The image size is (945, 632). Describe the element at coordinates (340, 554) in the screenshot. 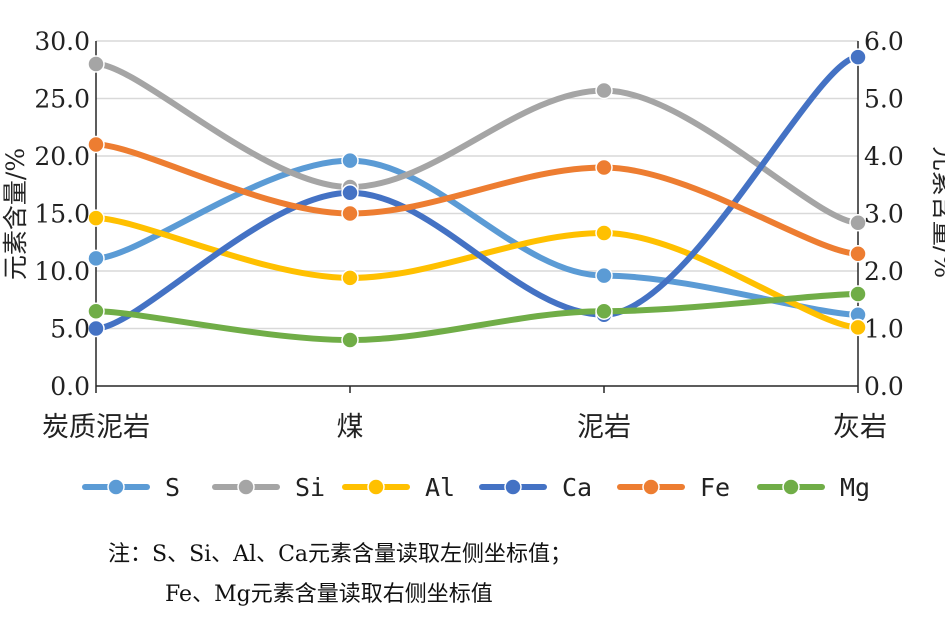

I see `footnote-line-1: 注：S、Si、Al、Ca元素含量读取左侧坐标值；` at that location.